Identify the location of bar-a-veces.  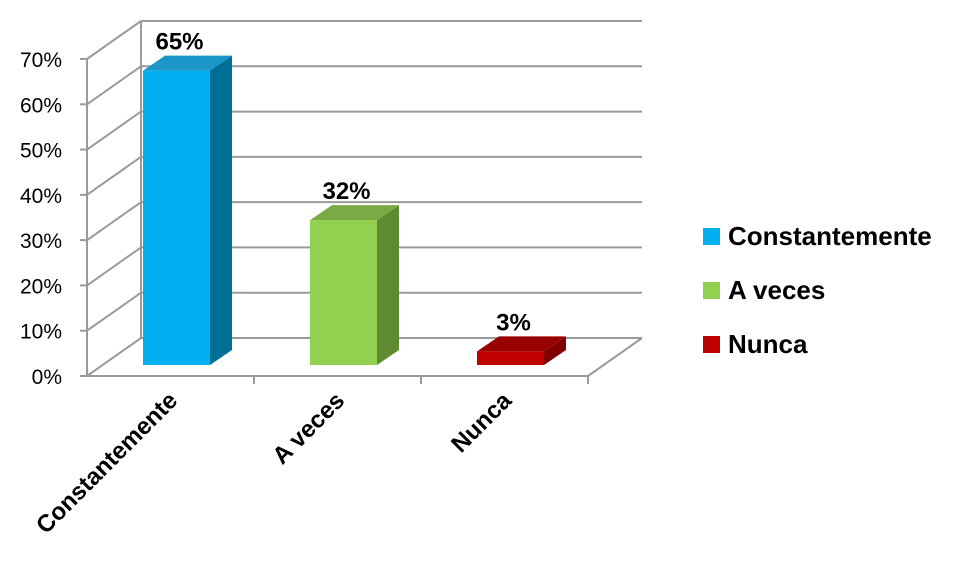
(343, 292).